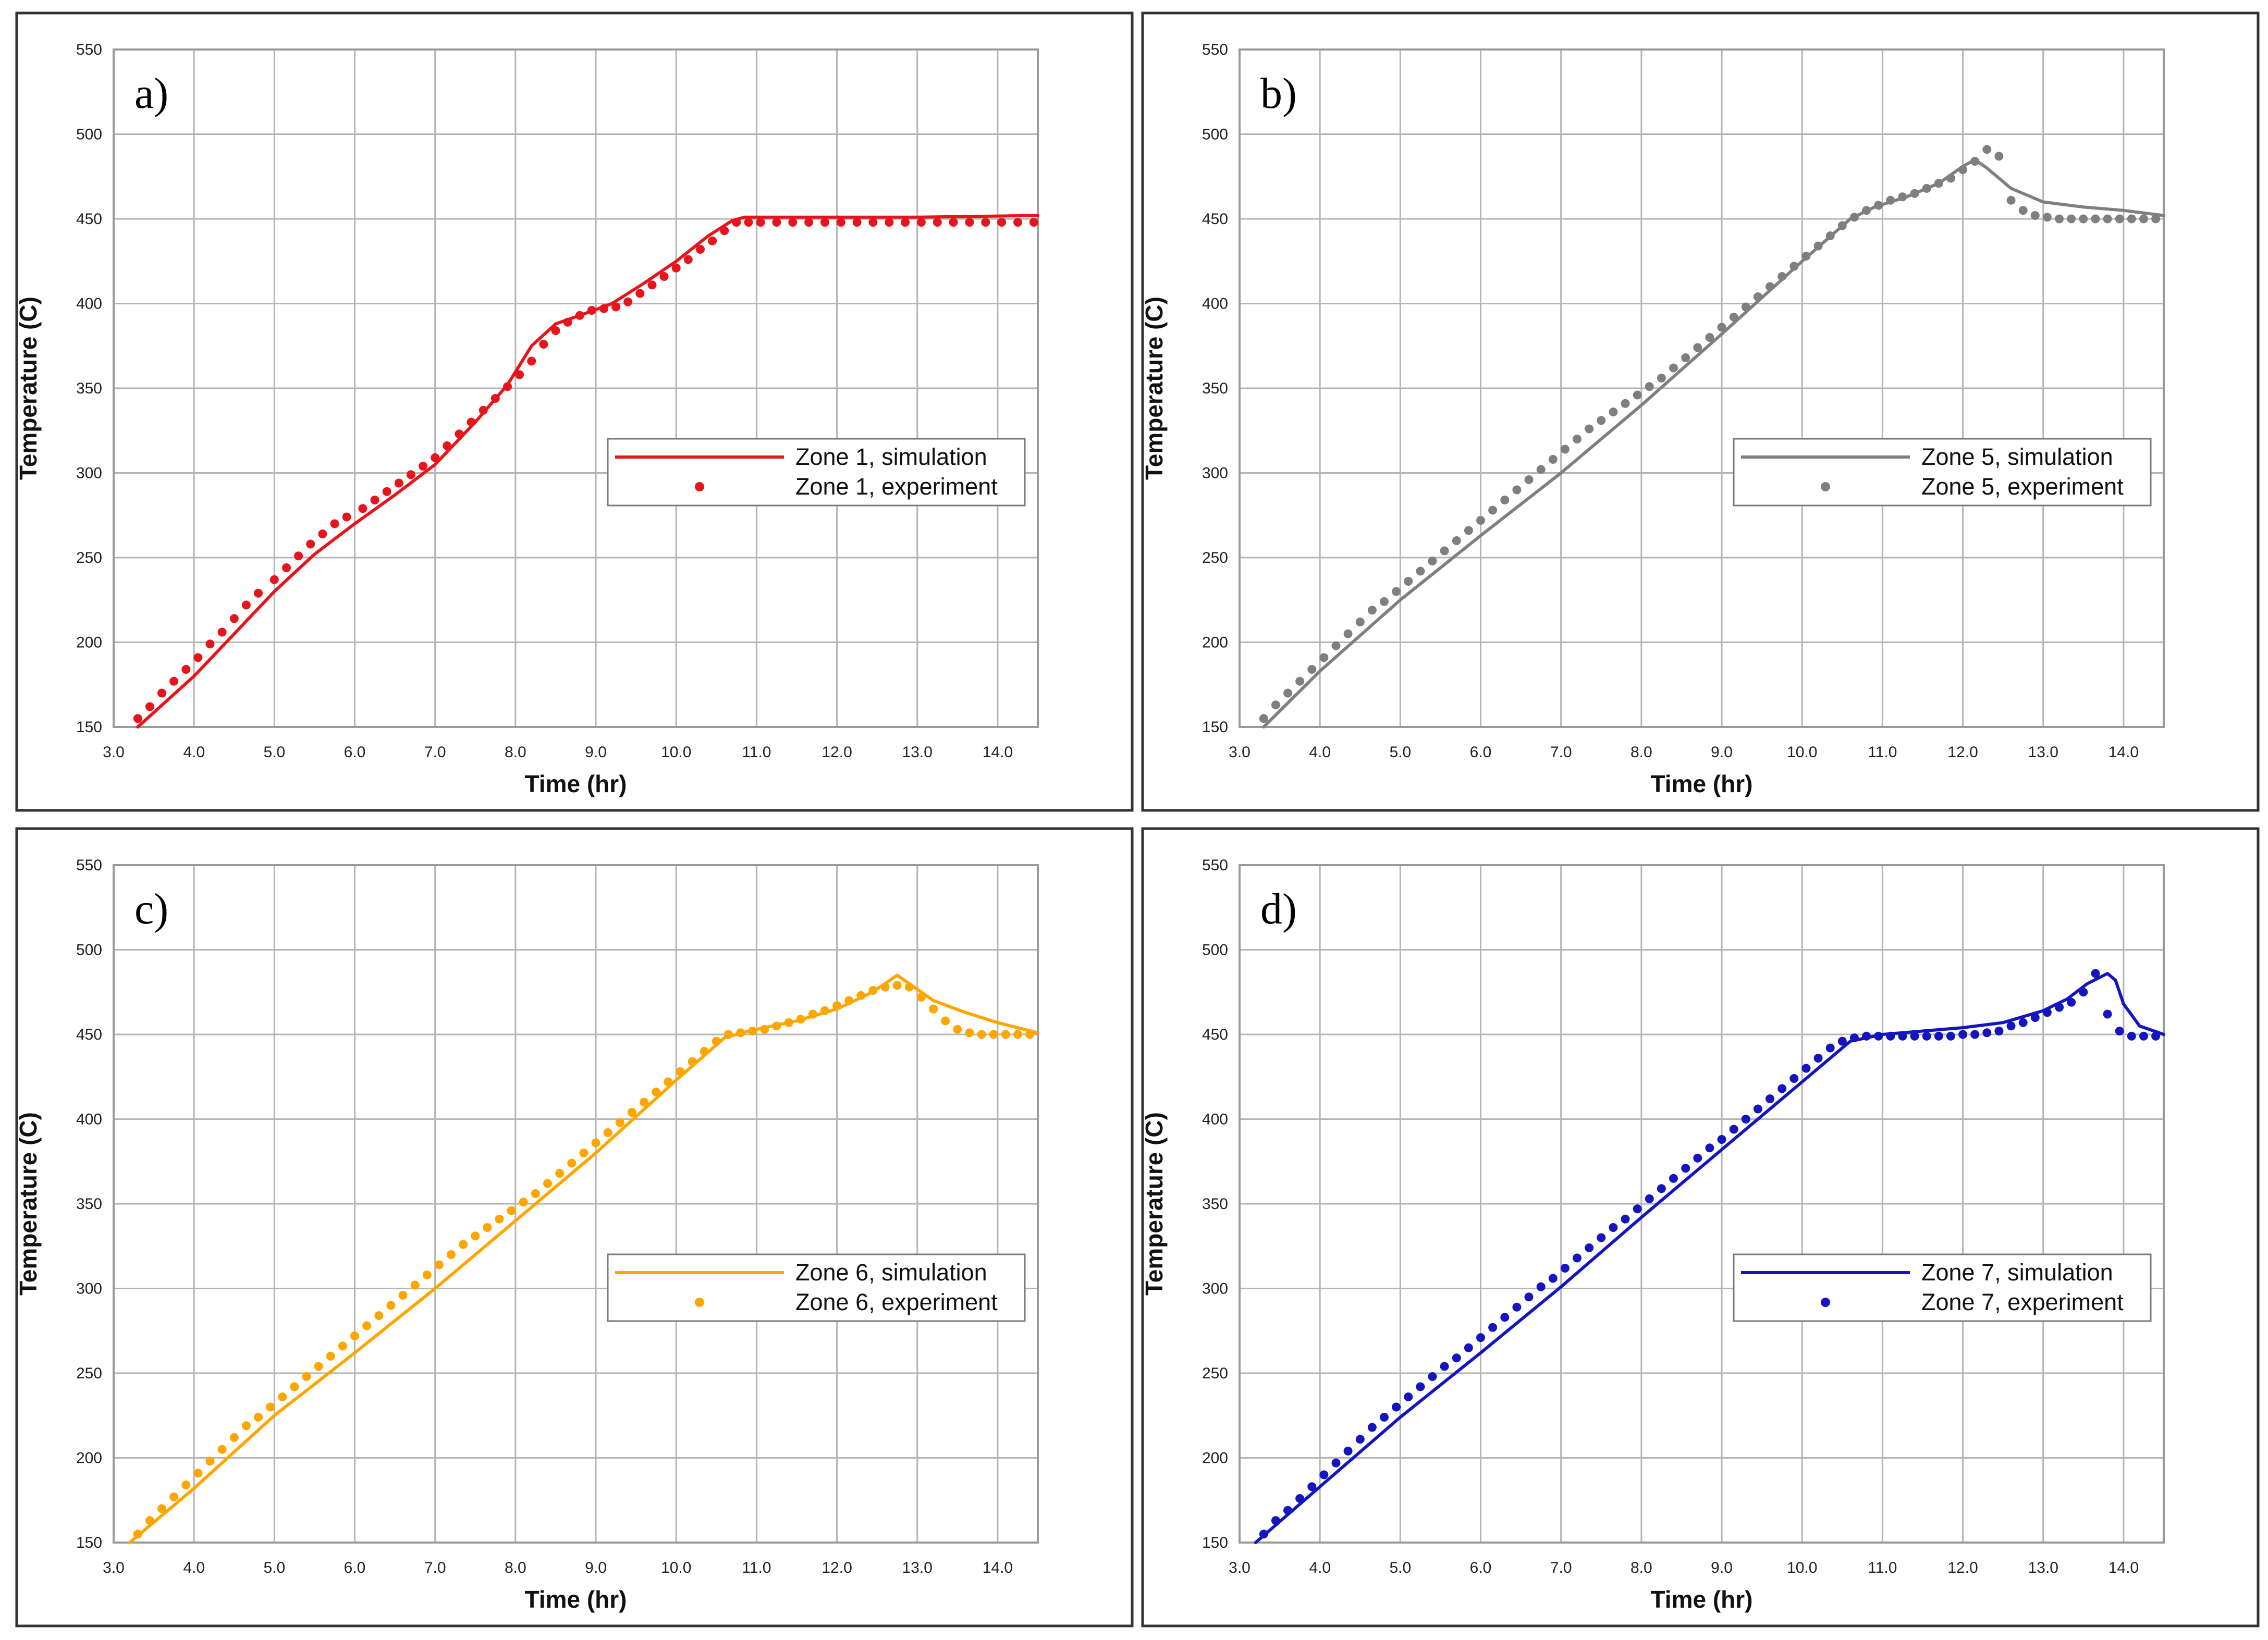  Describe the element at coordinates (2022, 1302) in the screenshot. I see `legend-label-experiment: Zone 7, experiment` at that location.